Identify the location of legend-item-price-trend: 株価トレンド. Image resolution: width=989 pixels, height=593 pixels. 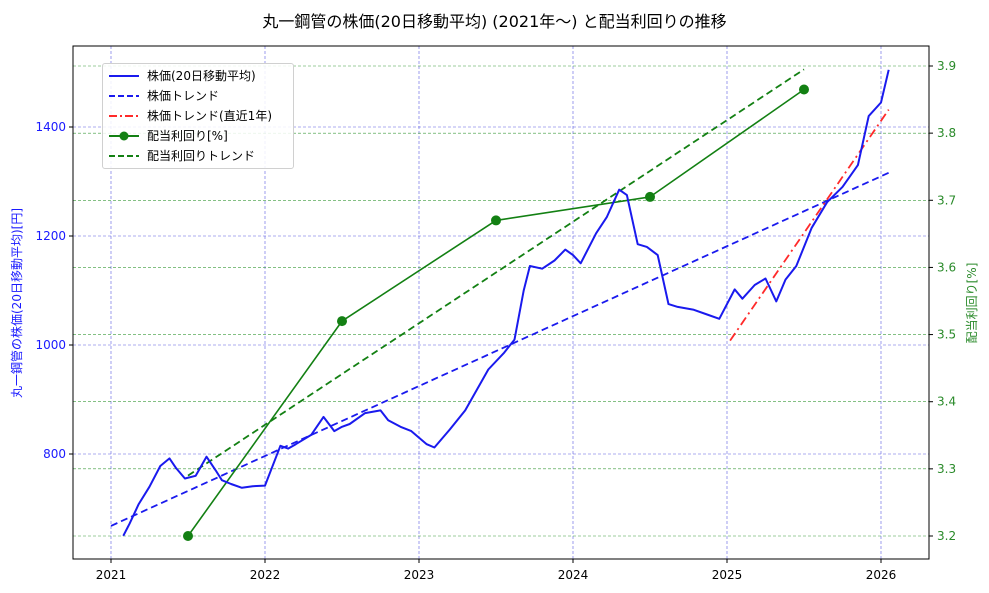
(198, 96).